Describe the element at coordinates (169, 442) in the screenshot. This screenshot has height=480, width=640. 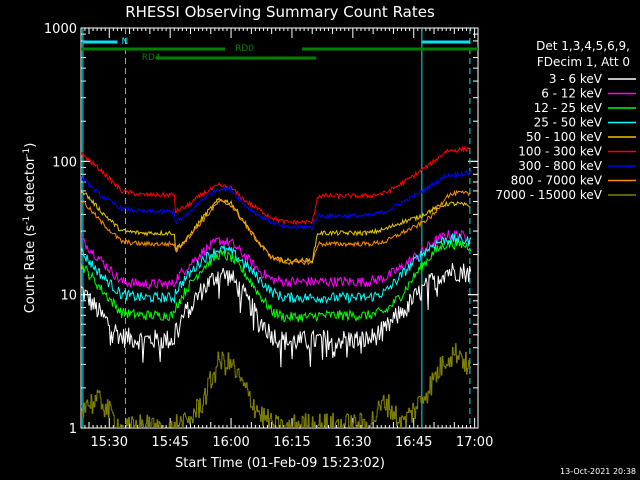
I see `x-tick-label: 15:45` at that location.